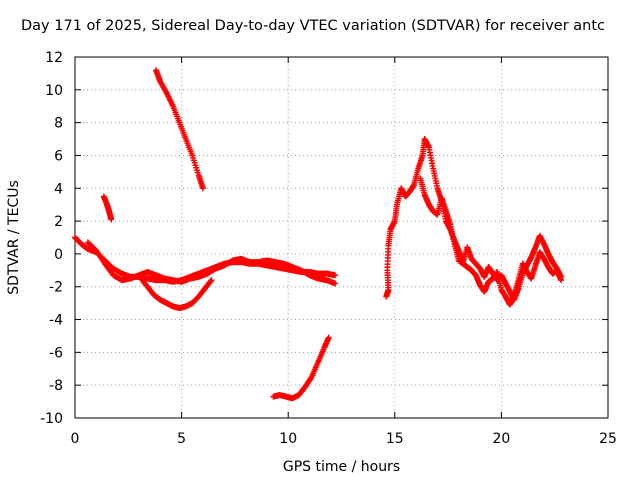  I want to click on x-tick-label: 10, so click(288, 439).